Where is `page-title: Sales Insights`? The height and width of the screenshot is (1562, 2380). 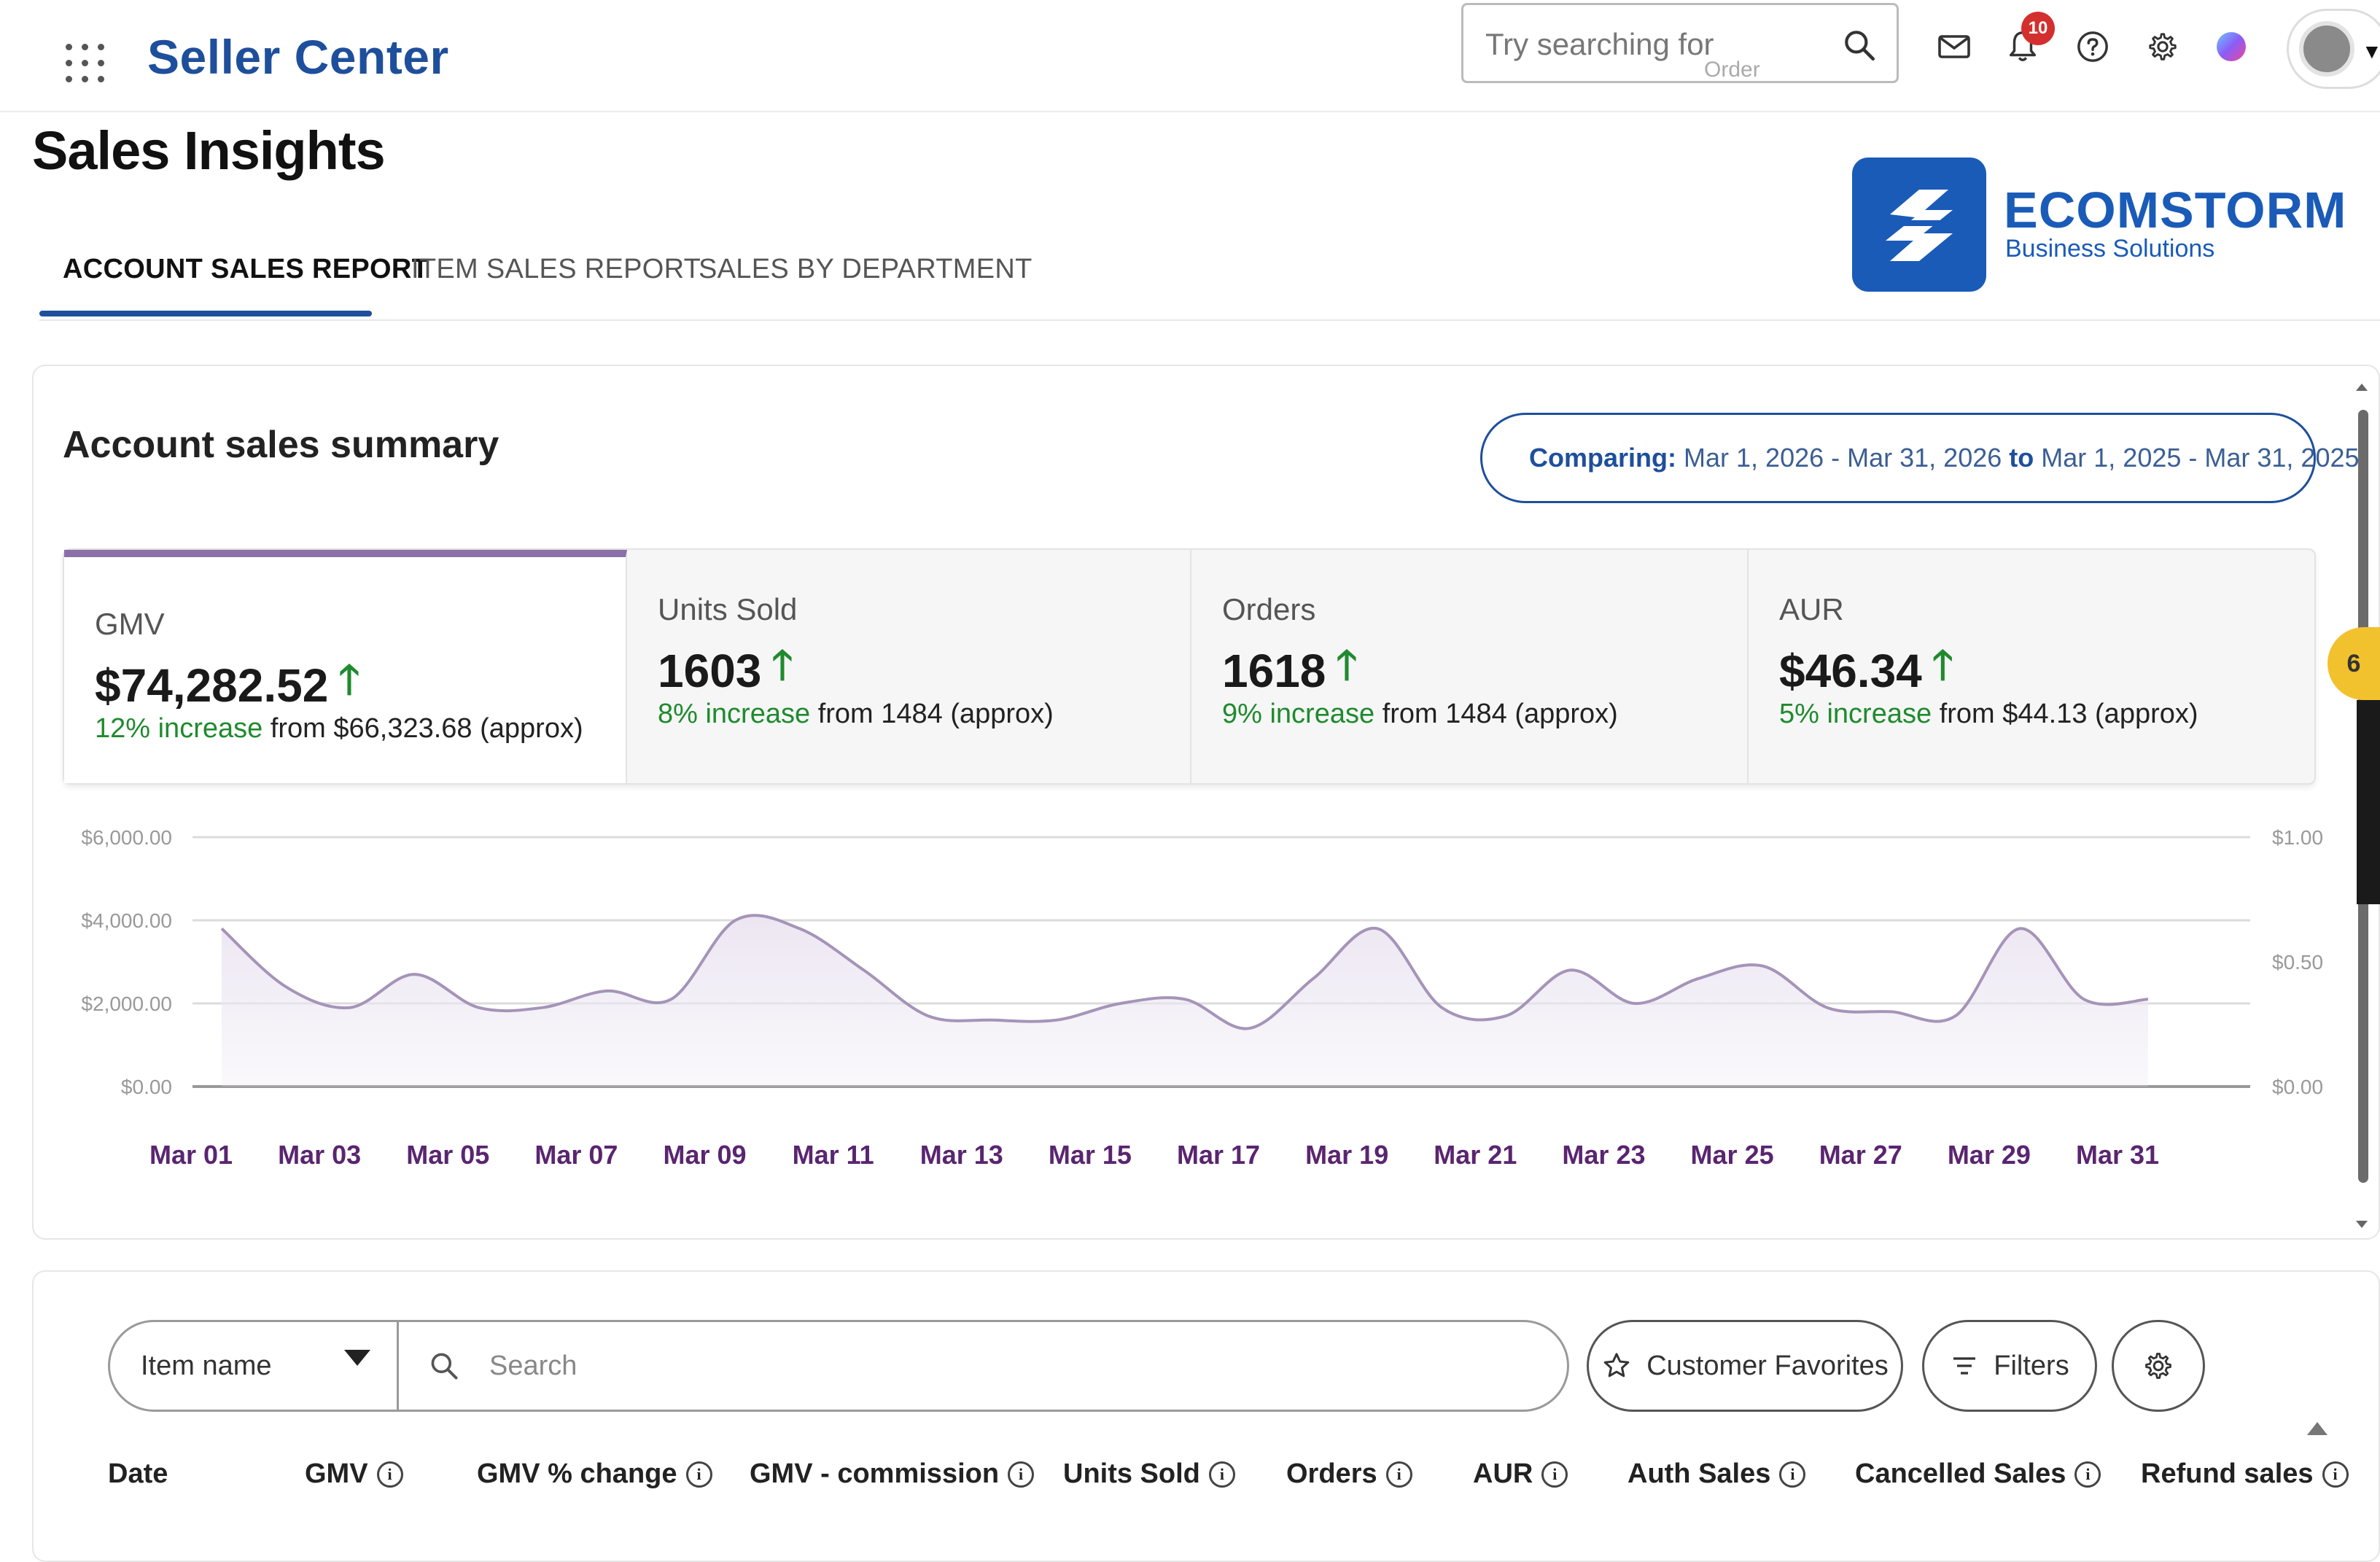 page-title: Sales Insights is located at coordinates (209, 150).